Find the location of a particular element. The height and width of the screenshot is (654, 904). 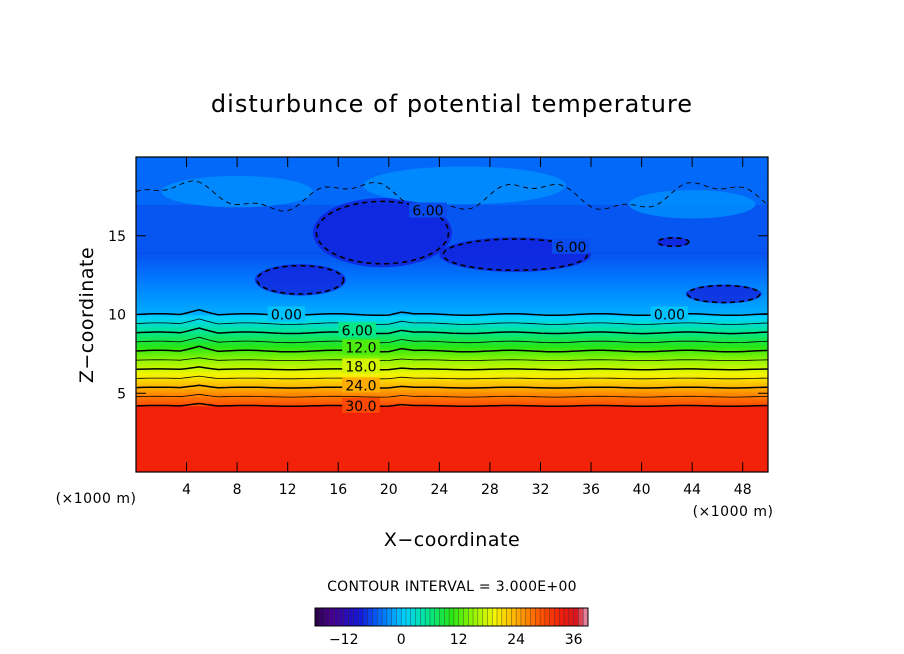

y-tick-label: 15 is located at coordinates (117, 237).